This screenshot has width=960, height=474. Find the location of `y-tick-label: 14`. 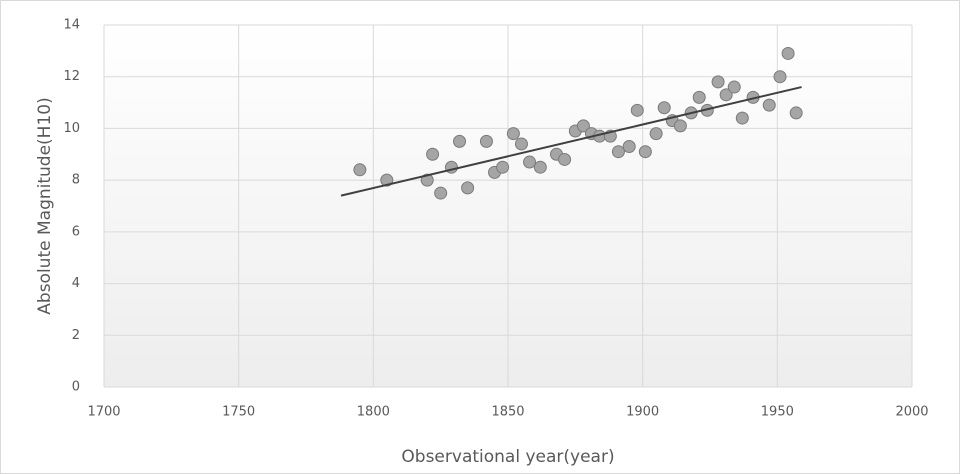

y-tick-label: 14 is located at coordinates (71, 25).